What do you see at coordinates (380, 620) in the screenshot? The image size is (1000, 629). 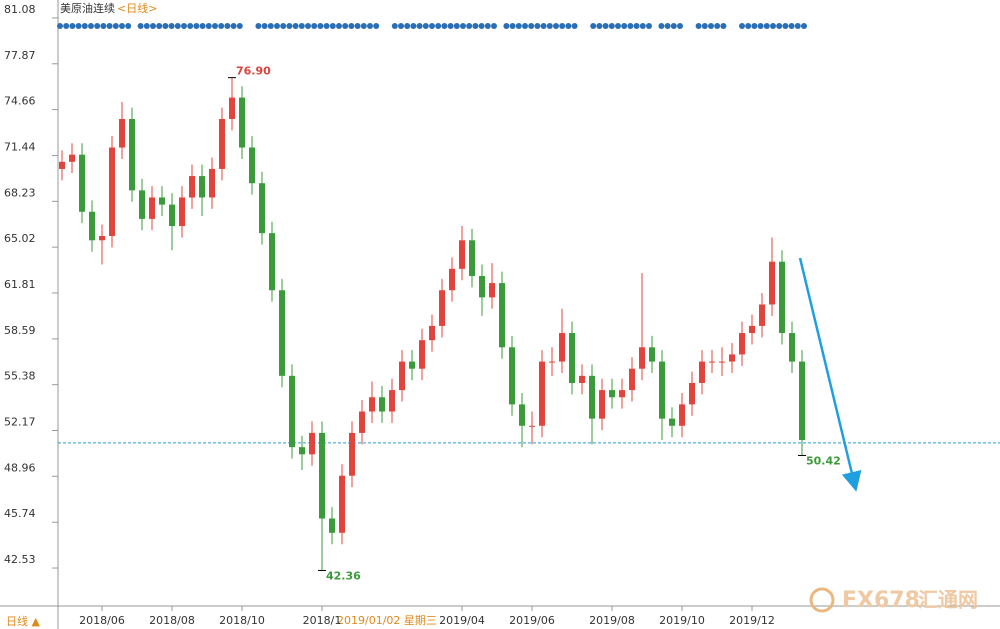 I see `cursor-label-bg` at bounding box center [380, 620].